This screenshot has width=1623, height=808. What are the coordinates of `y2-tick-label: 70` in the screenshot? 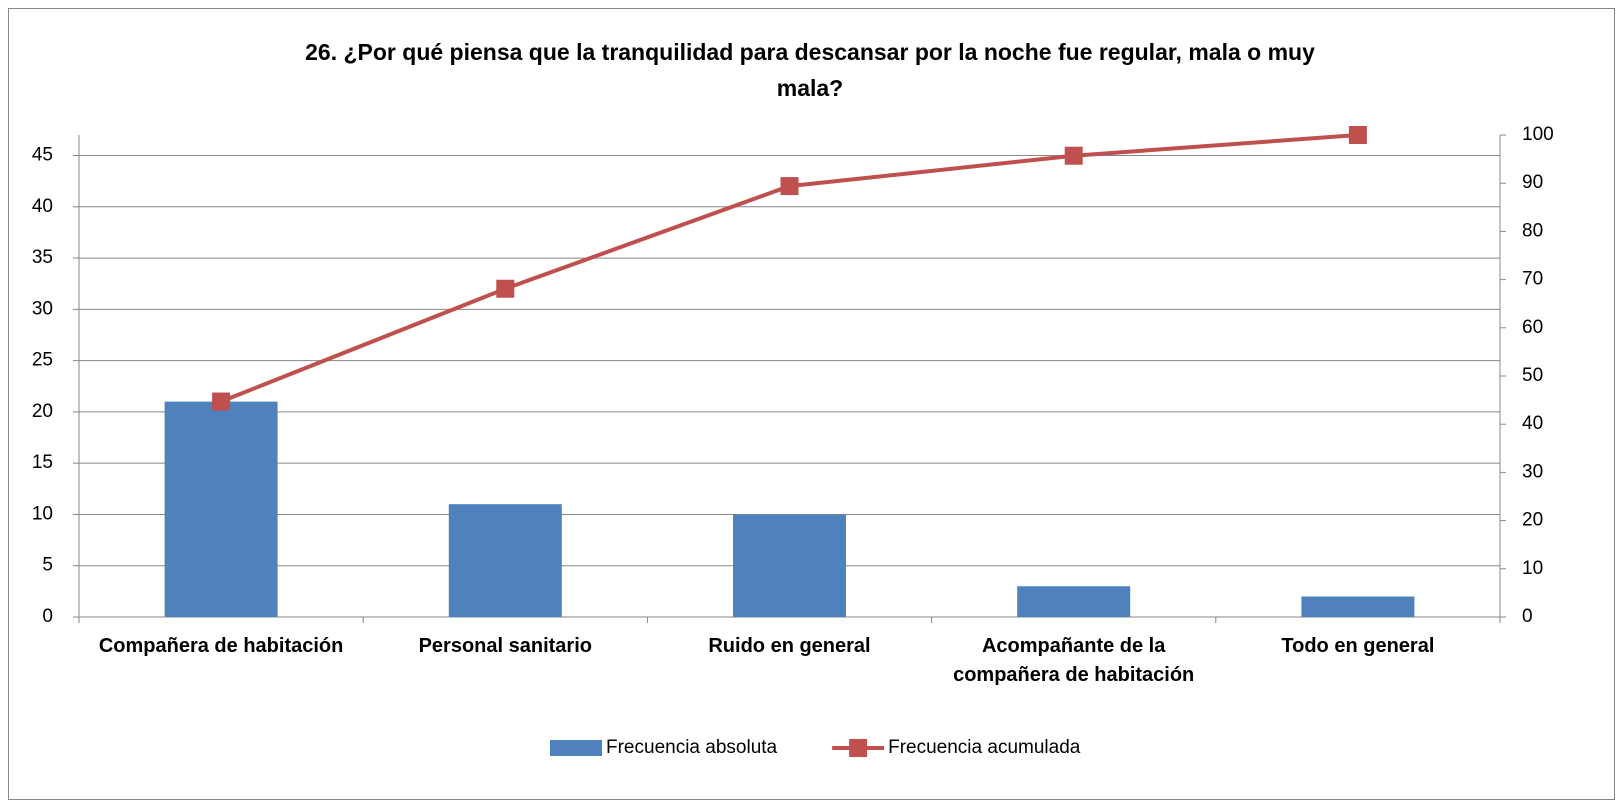 It's located at (1532, 279).